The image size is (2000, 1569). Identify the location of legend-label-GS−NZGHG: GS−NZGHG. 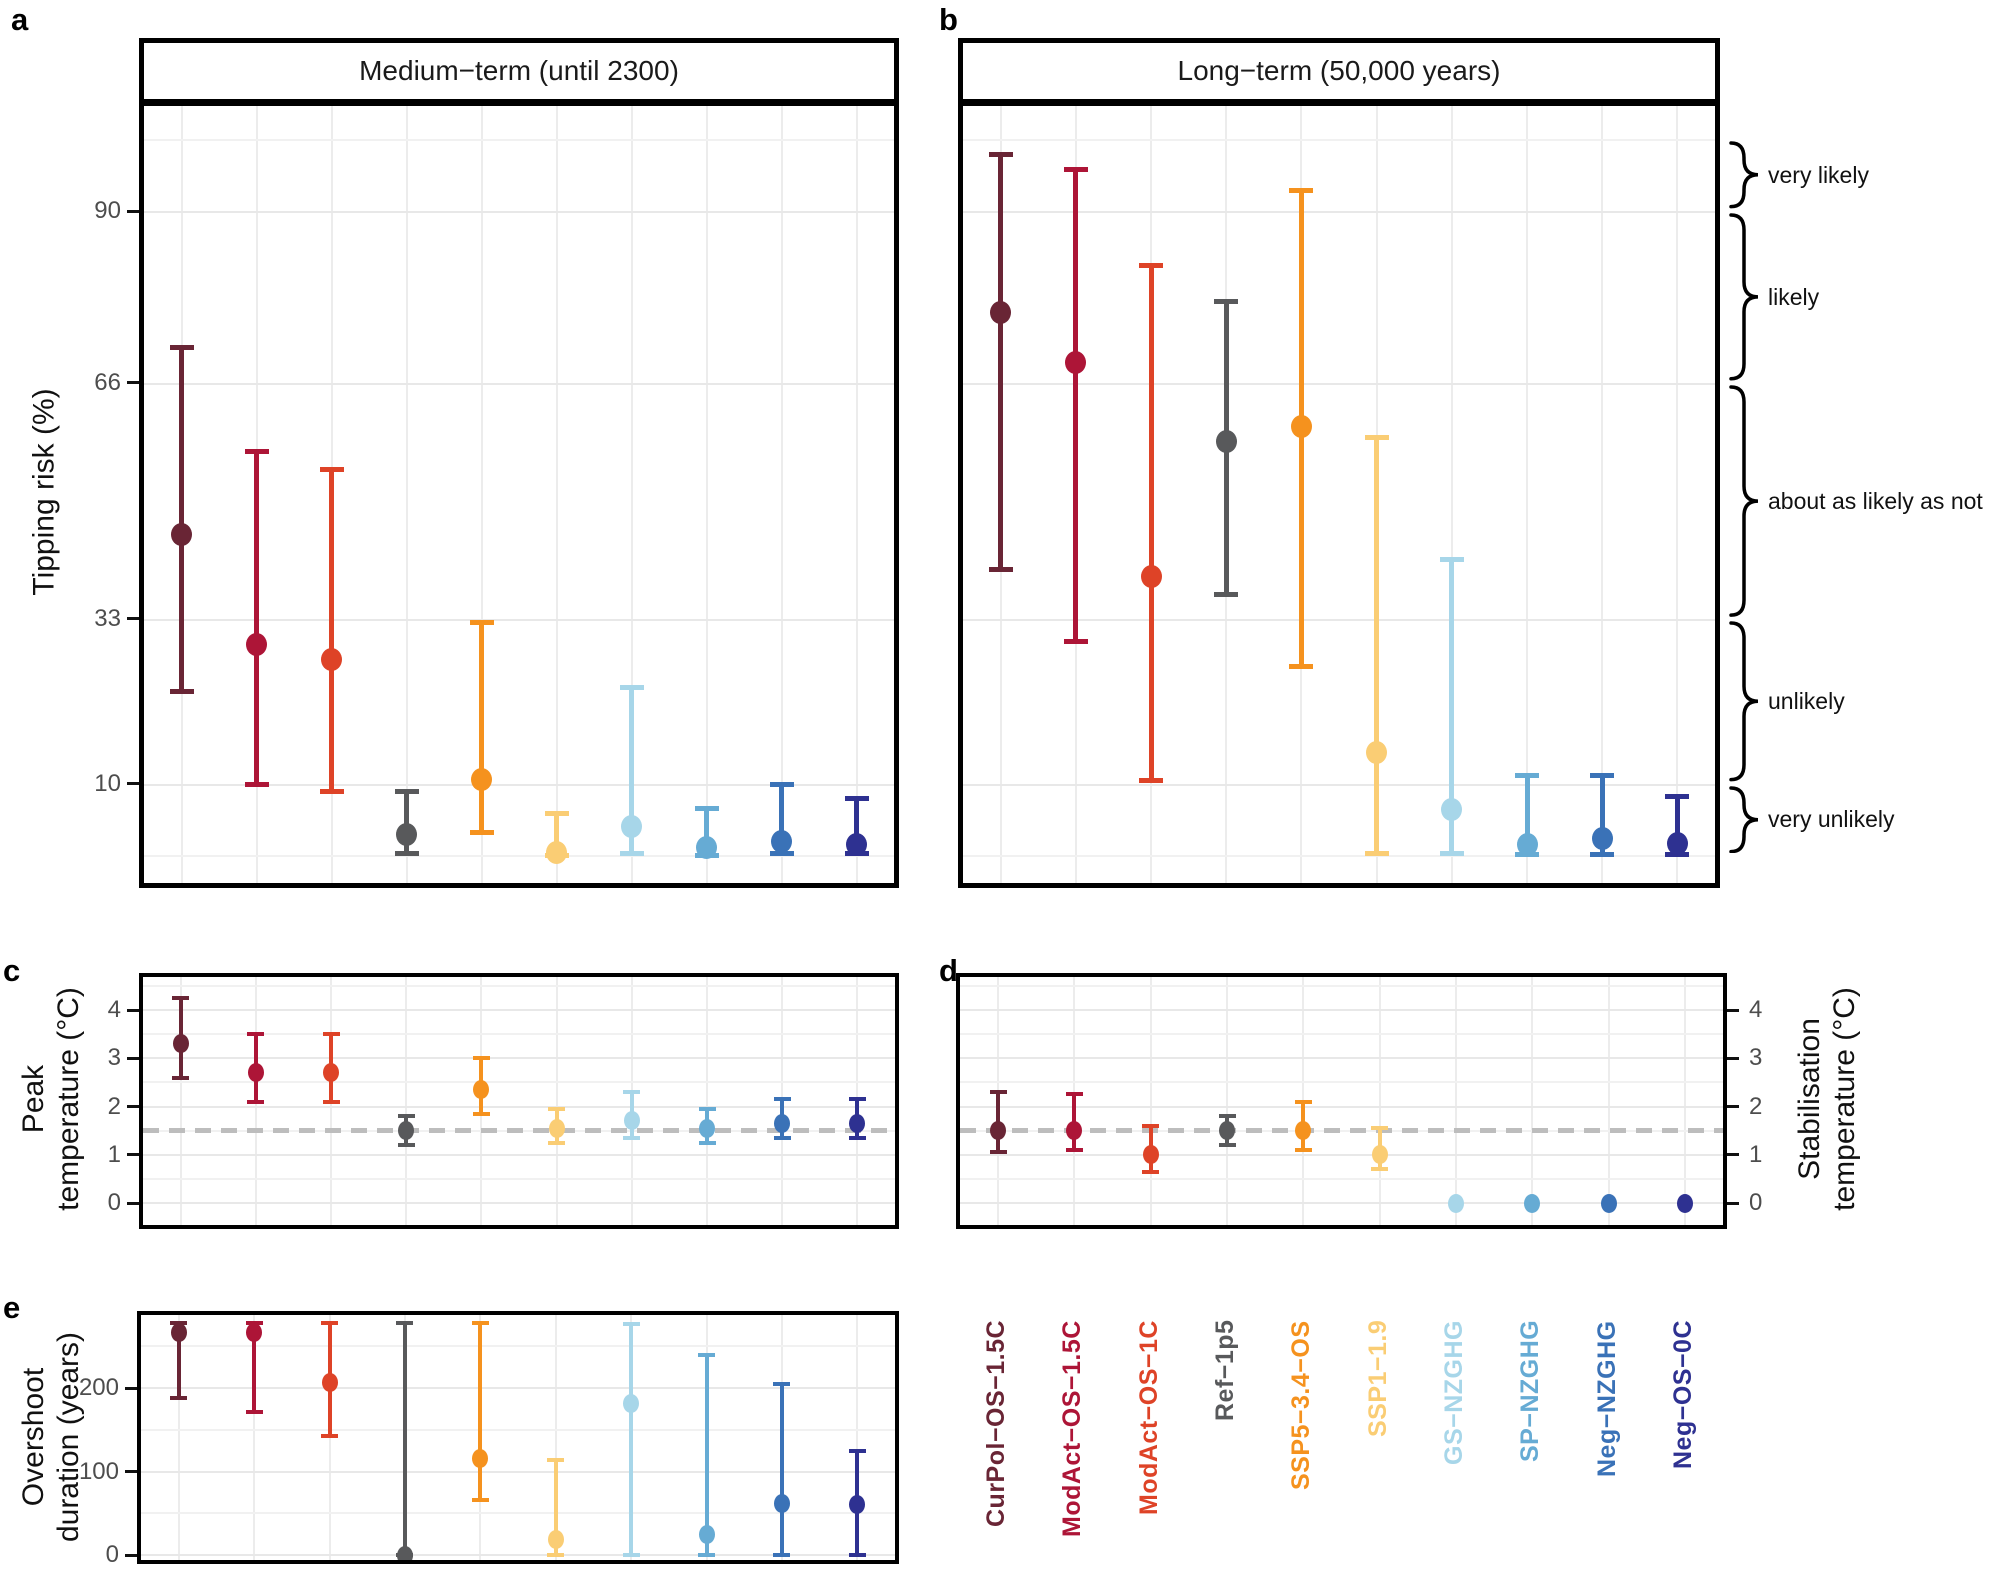
(1453, 1392).